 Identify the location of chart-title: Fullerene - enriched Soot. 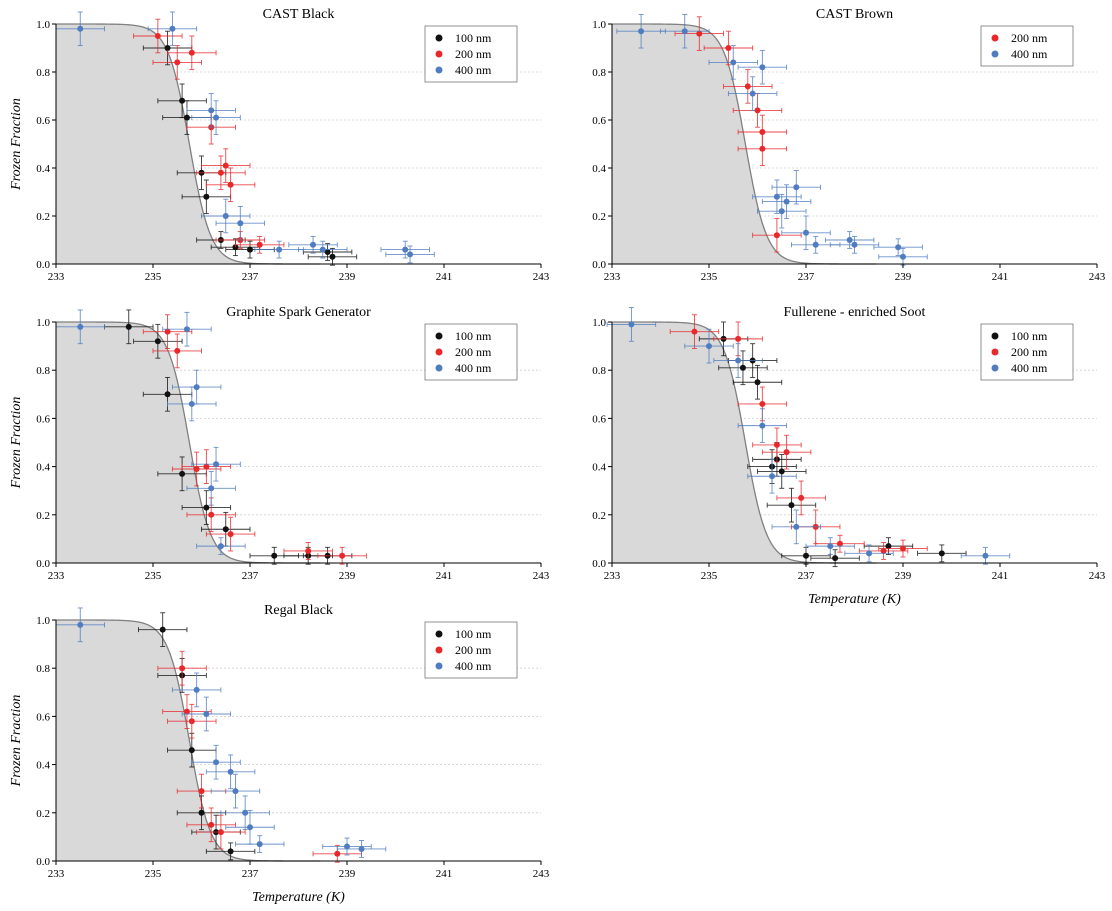
(855, 312).